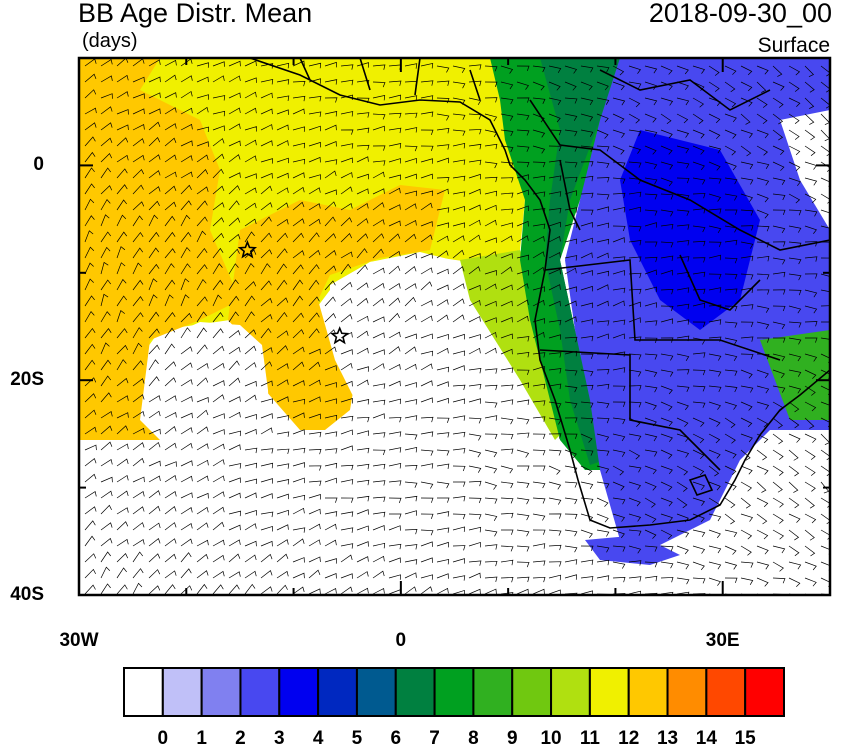 Image resolution: width=850 pixels, height=750 pixels. I want to click on datetime-label: 2018-09-30_00, so click(740, 14).